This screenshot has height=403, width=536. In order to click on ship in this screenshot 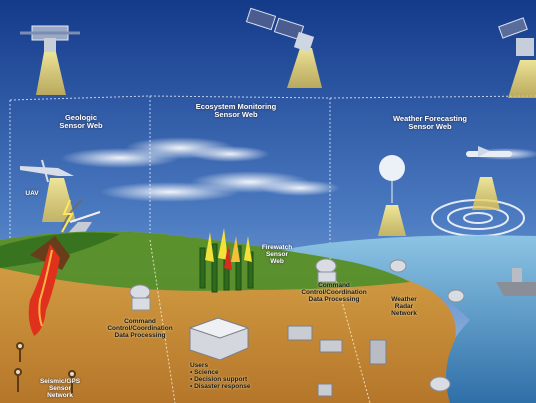, I will do `click(516, 282)`.